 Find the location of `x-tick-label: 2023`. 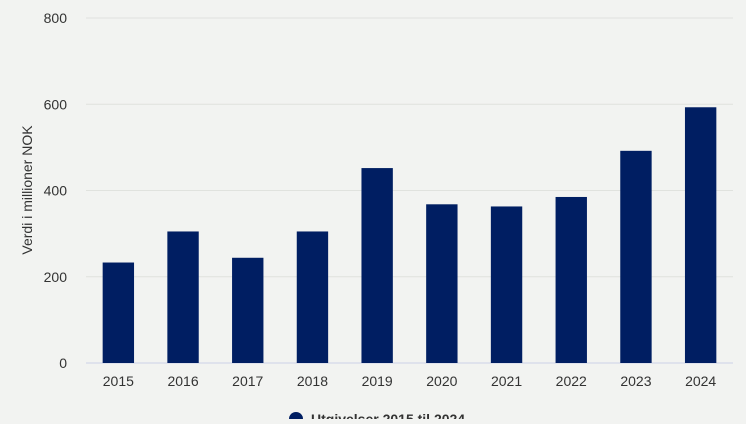

x-tick-label: 2023 is located at coordinates (635, 381).